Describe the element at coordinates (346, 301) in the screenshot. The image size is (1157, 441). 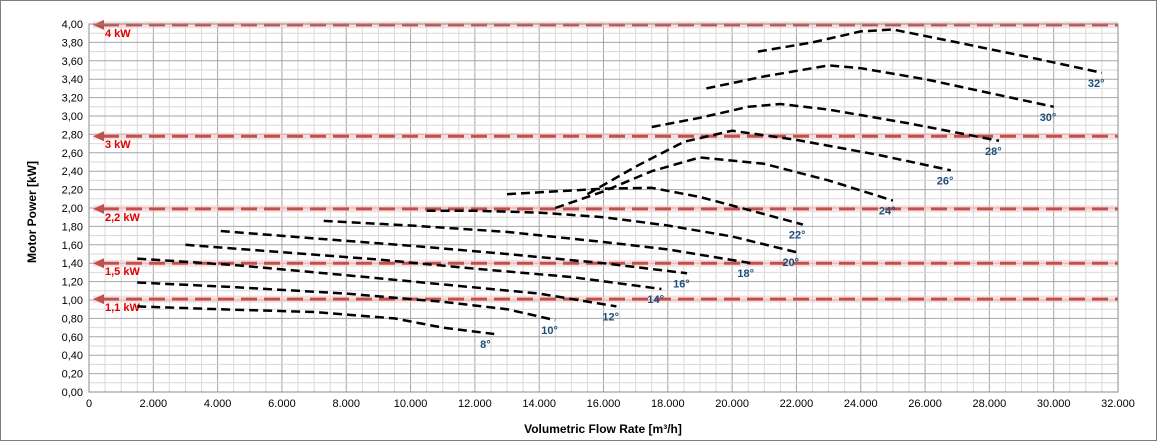
I see `series-line-10deg` at that location.